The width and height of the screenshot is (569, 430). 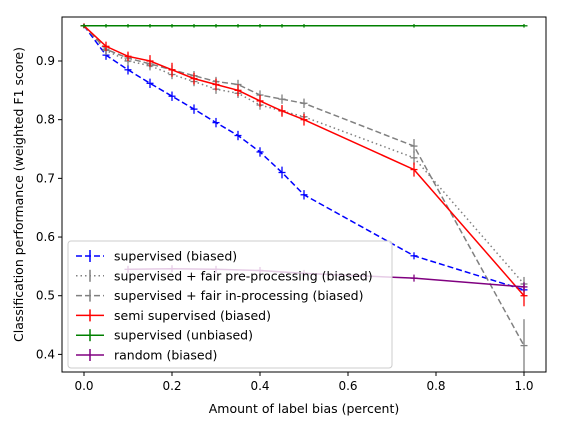 I want to click on x-tick-label: 0.8, so click(x=435, y=386).